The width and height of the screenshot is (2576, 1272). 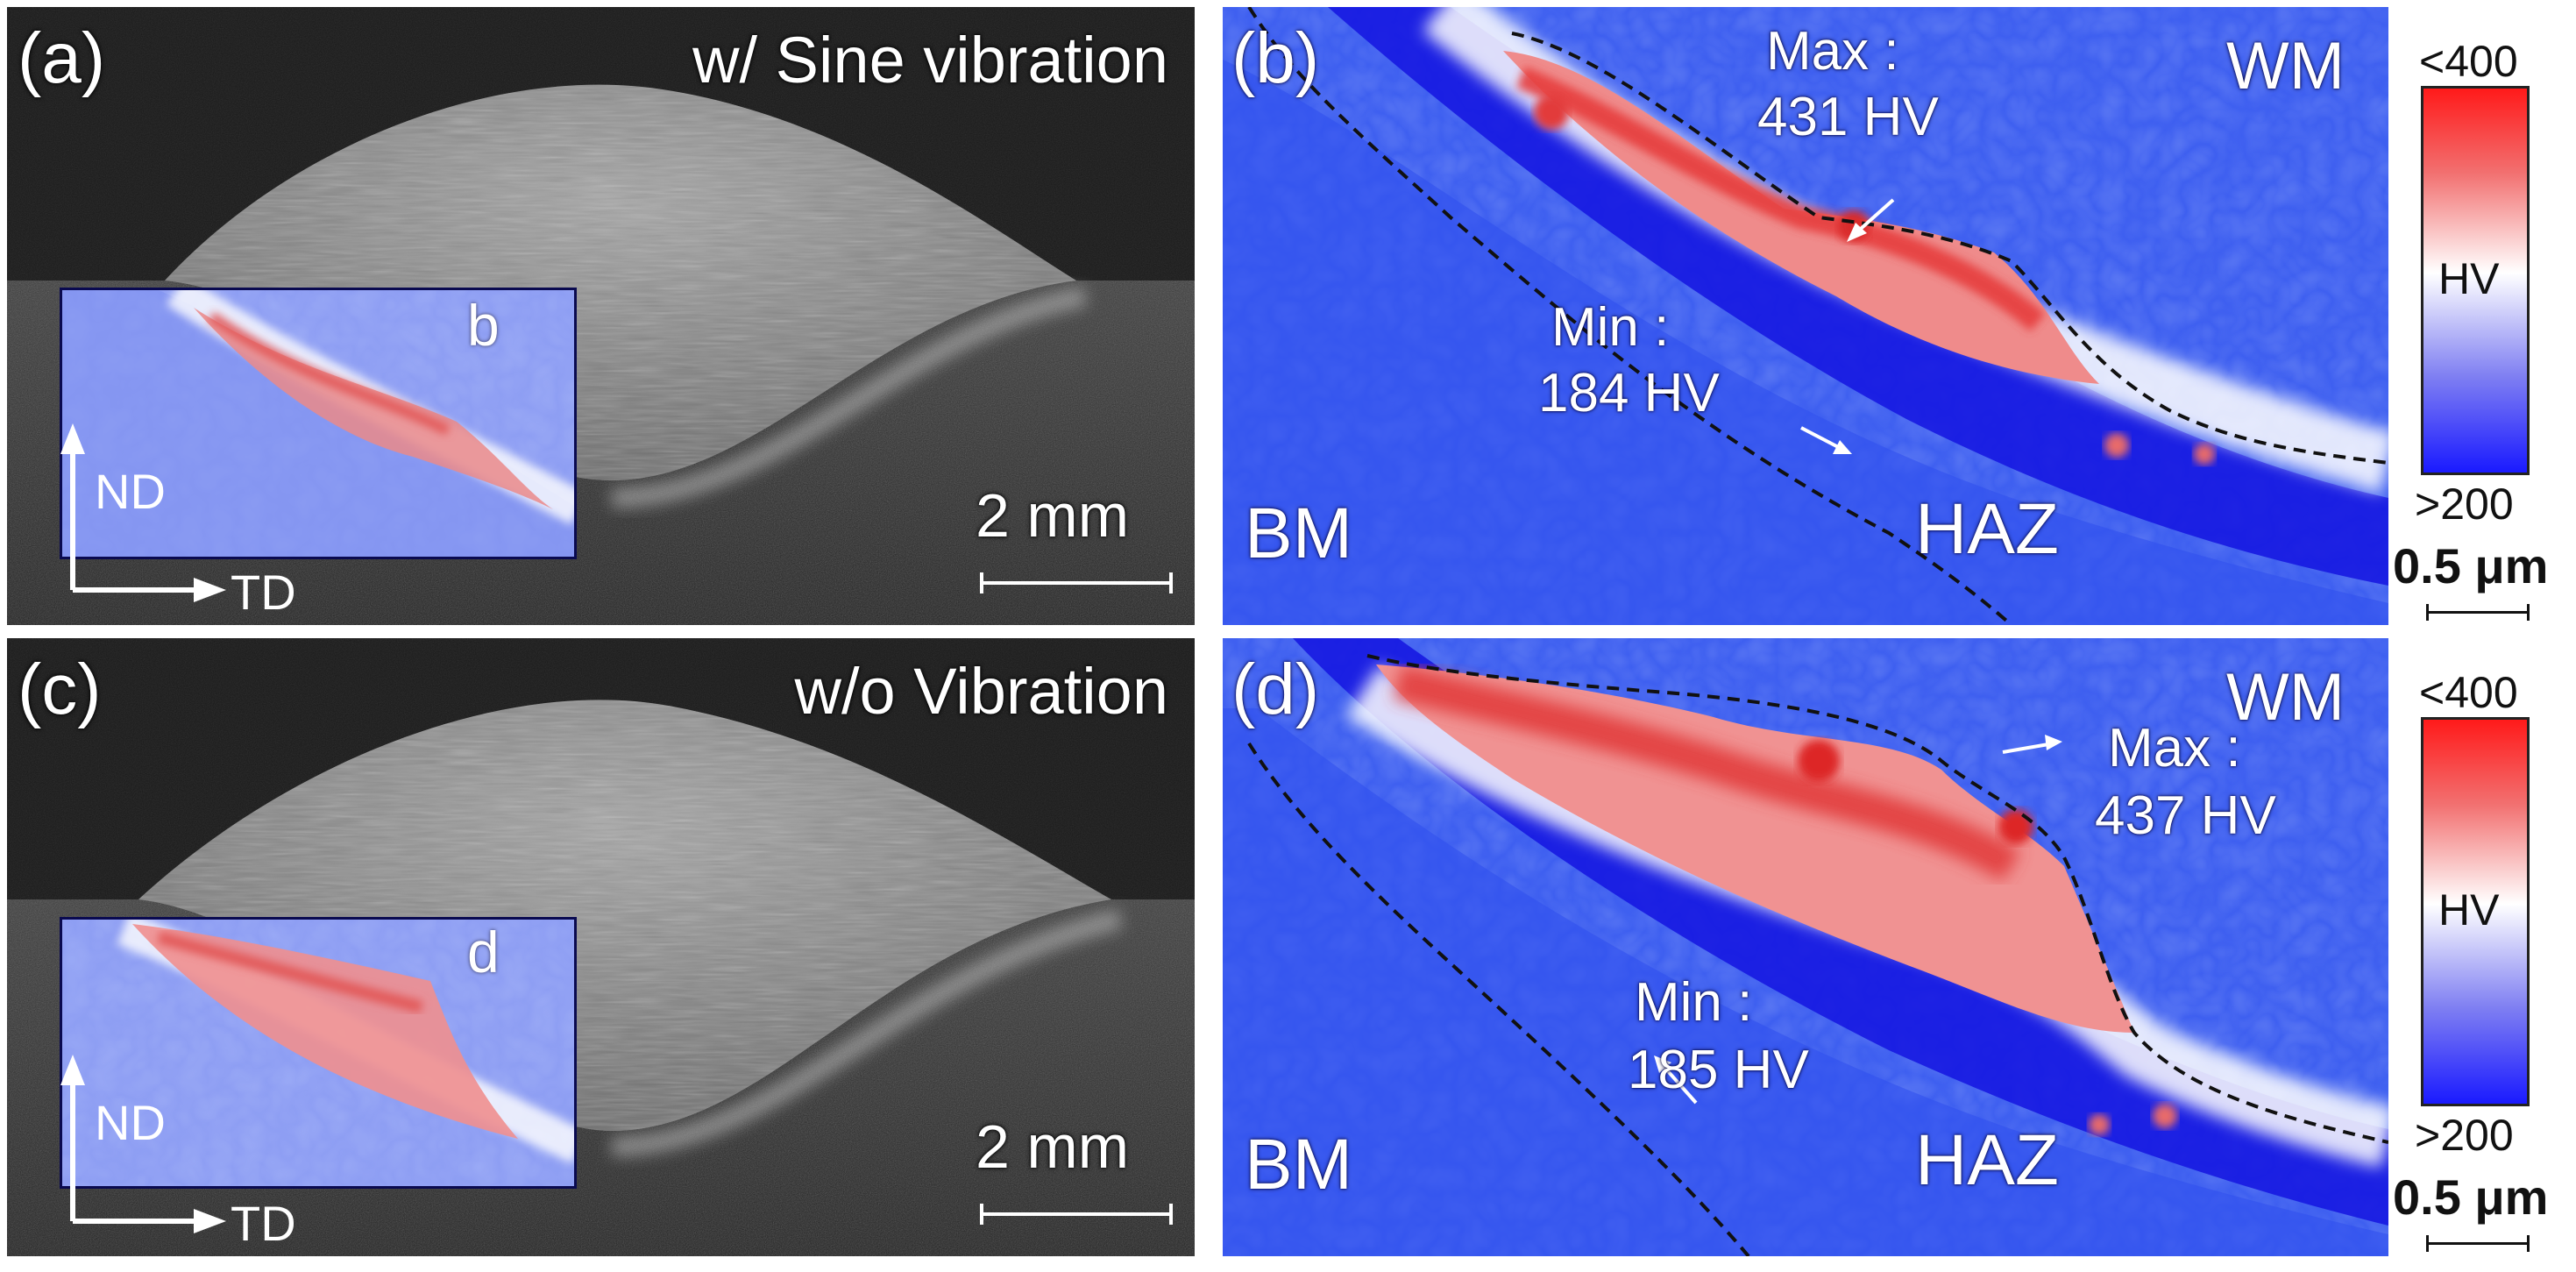 I want to click on scale-label-c: 2 mm, so click(x=1052, y=1146).